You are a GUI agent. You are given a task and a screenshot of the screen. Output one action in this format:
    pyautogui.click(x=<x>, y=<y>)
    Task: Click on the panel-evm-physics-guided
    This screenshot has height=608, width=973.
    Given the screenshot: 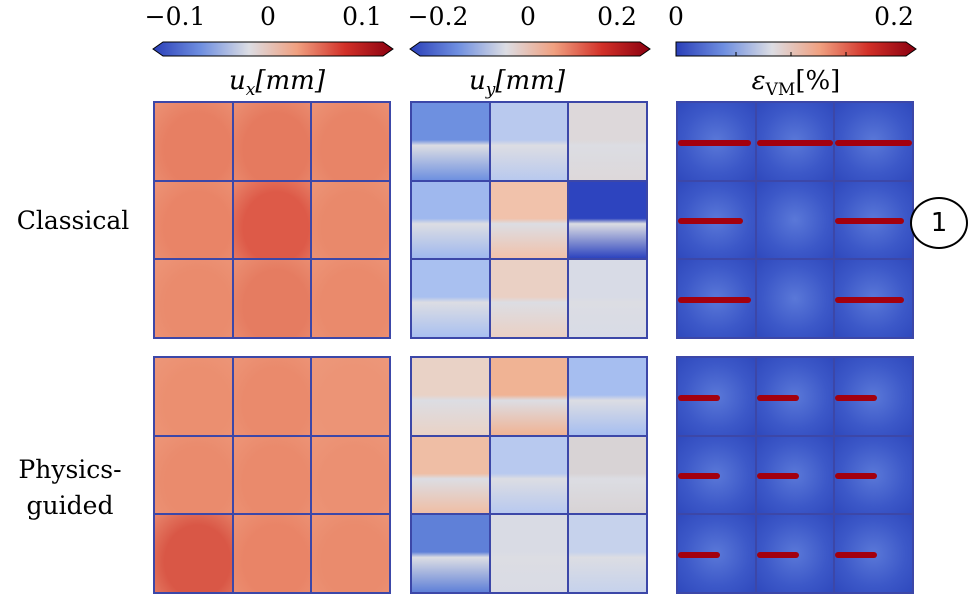 What is the action you would take?
    pyautogui.click(x=795, y=475)
    